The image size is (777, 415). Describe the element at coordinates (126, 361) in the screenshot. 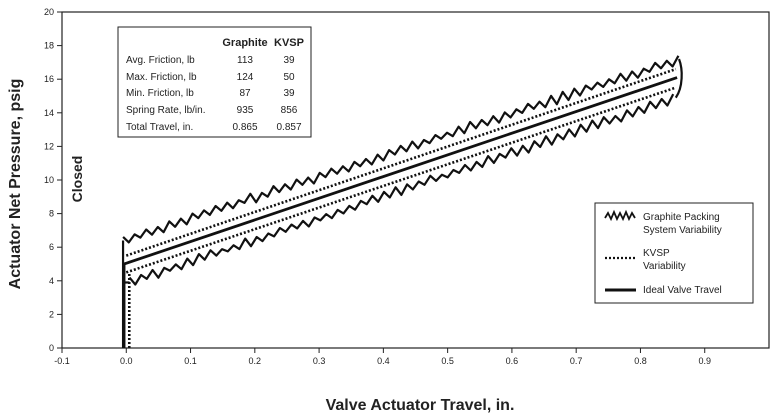

I see `x-tick-label: 0.0` at that location.